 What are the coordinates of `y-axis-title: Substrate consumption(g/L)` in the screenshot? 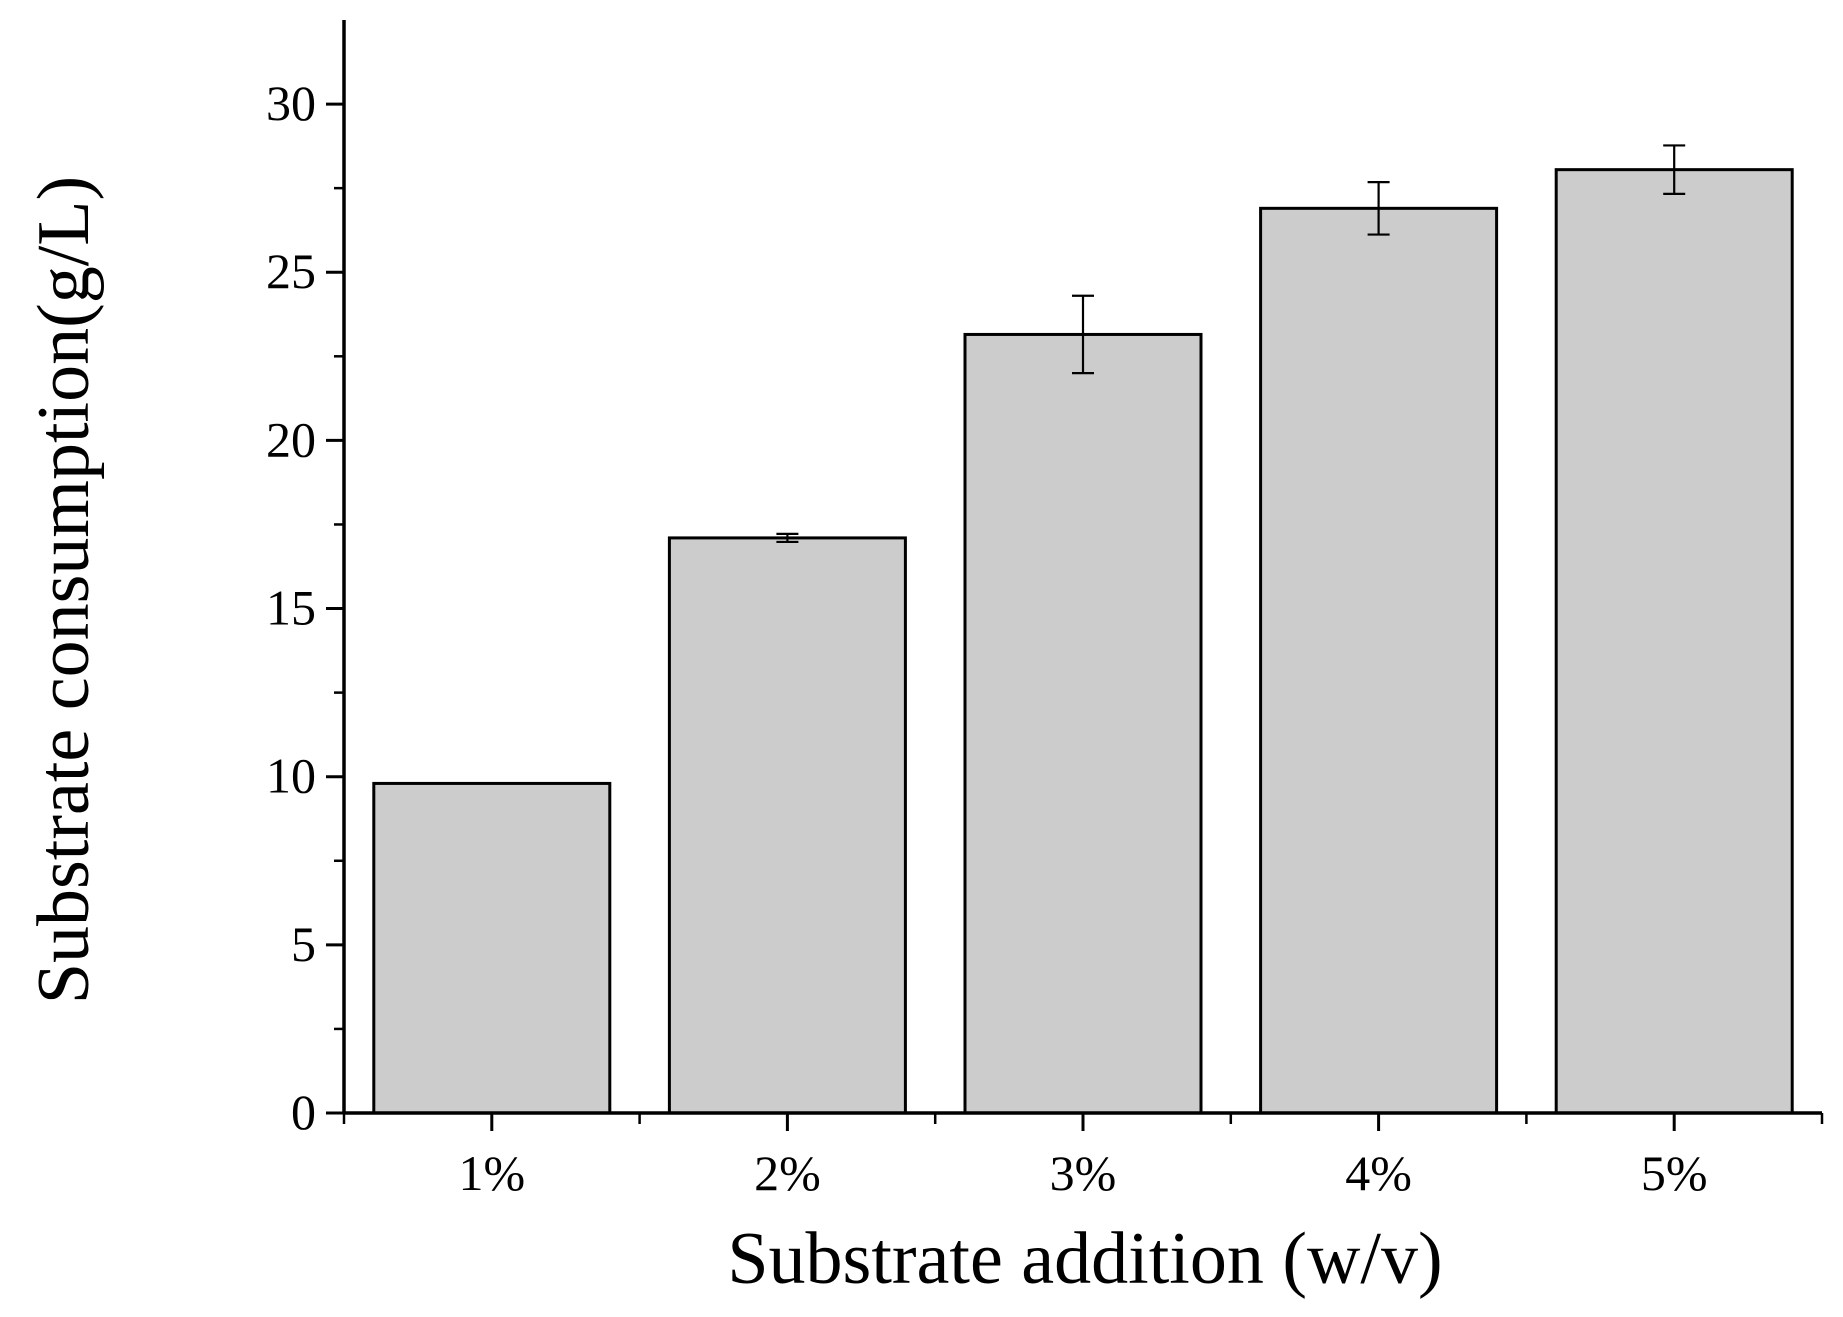 It's located at (64, 590).